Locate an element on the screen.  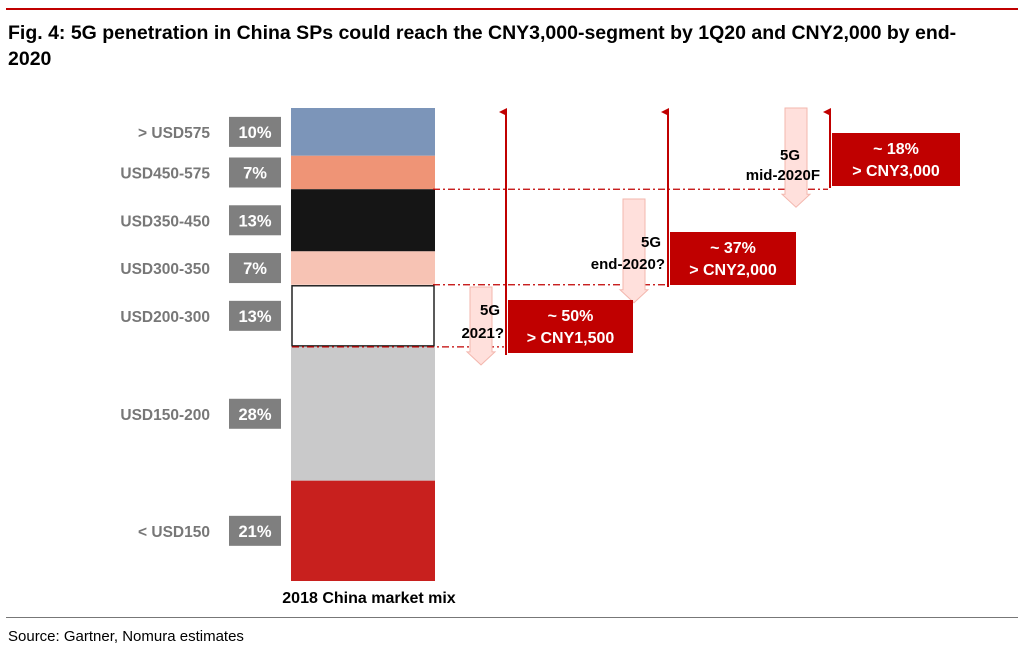
category-label-4: USD200-300 is located at coordinates (165, 317).